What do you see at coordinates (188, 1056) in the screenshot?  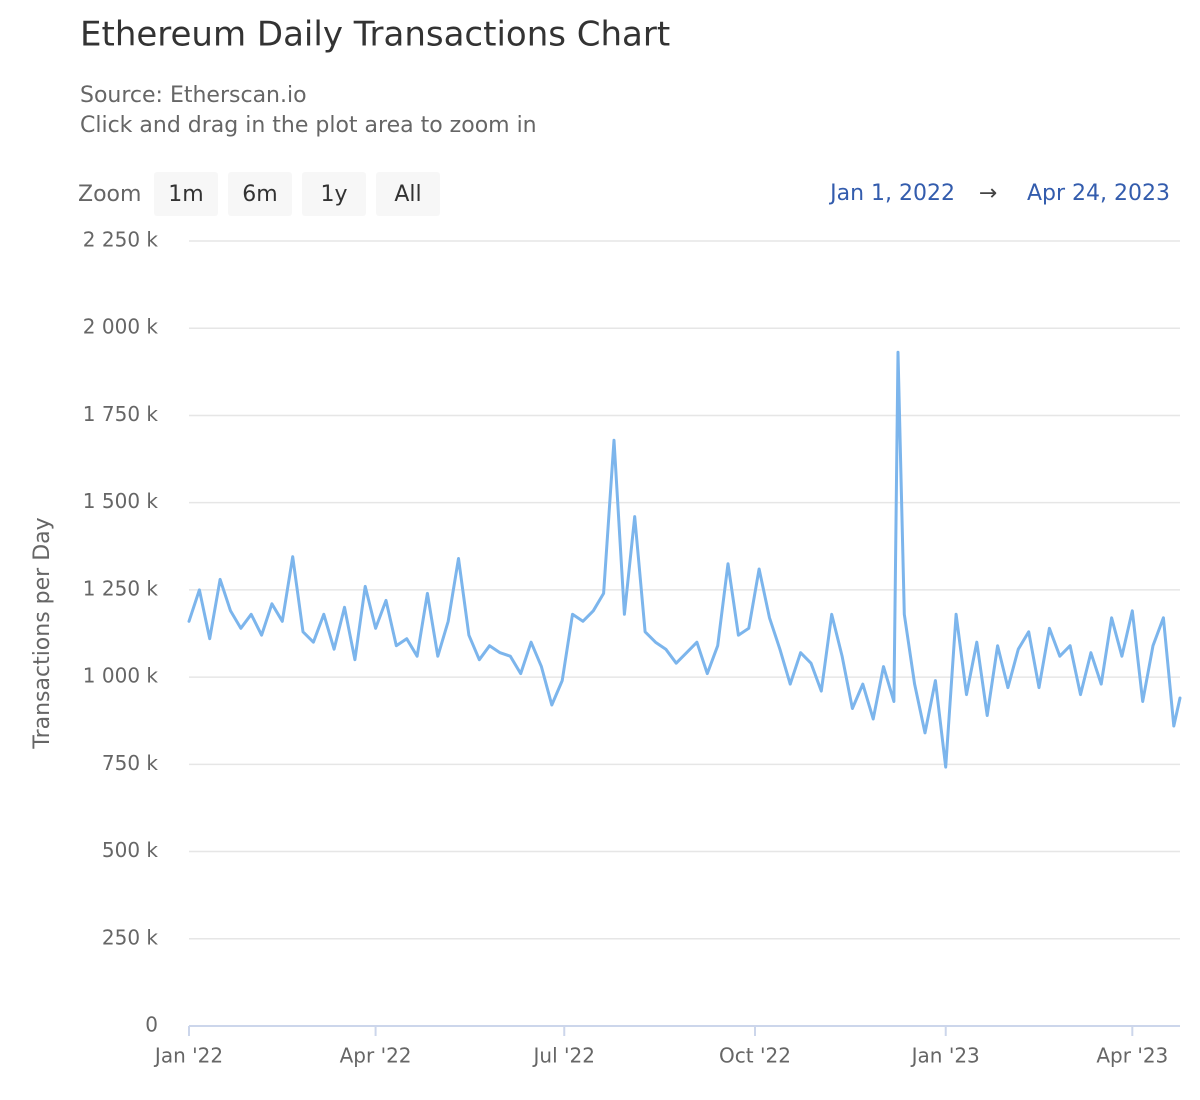 I see `x-tick-label: Jan '22` at bounding box center [188, 1056].